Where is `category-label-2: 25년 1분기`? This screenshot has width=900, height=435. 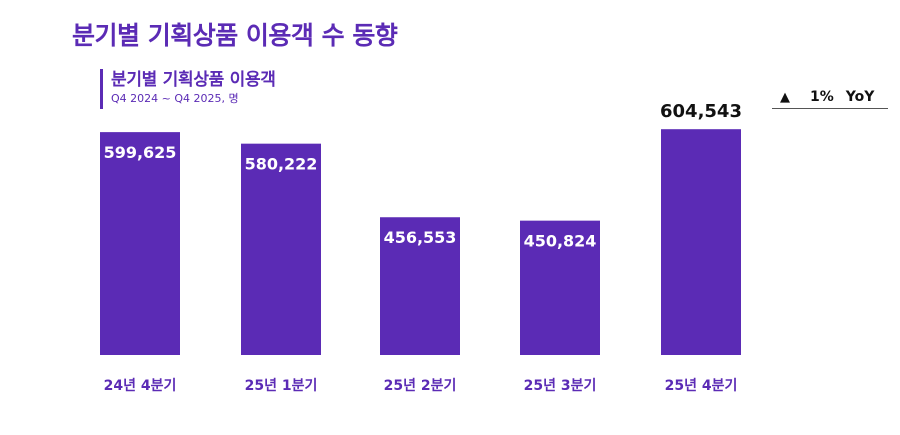 category-label-2: 25년 1분기 is located at coordinates (281, 386).